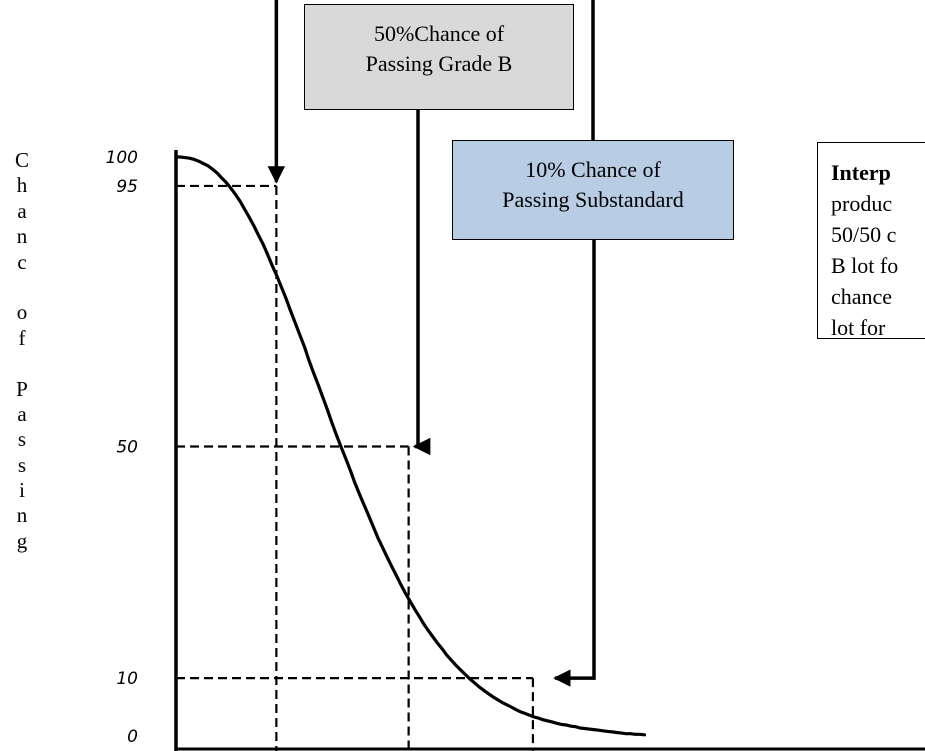 This screenshot has height=751, width=925. I want to click on y-tick-label: 50, so click(127, 448).